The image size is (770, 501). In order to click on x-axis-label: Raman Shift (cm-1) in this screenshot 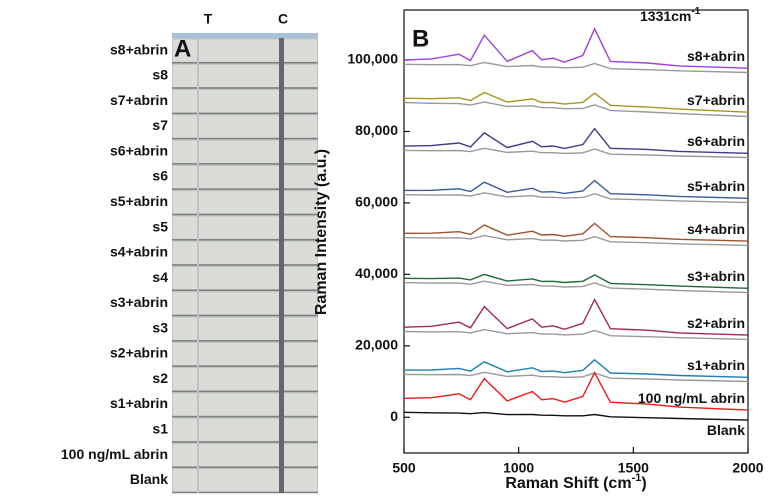, I will do `click(575, 482)`.